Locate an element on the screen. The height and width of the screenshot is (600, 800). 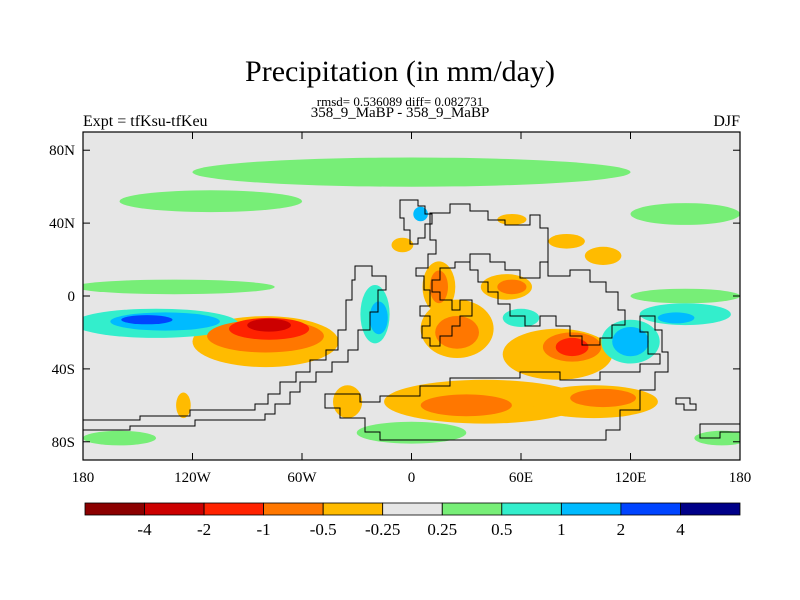
colorbar-label: -0.25 is located at coordinates (382, 529).